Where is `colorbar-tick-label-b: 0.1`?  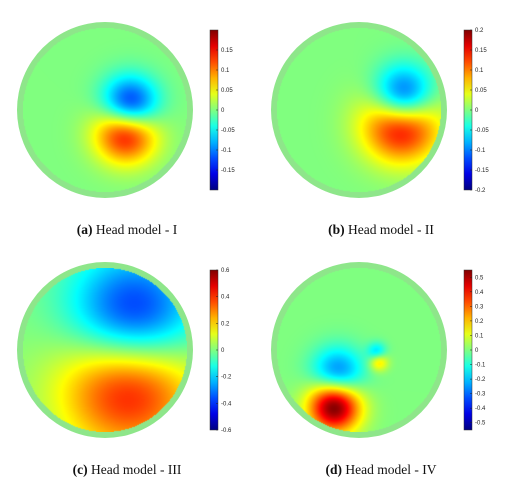 colorbar-tick-label-b: 0.1 is located at coordinates (479, 71).